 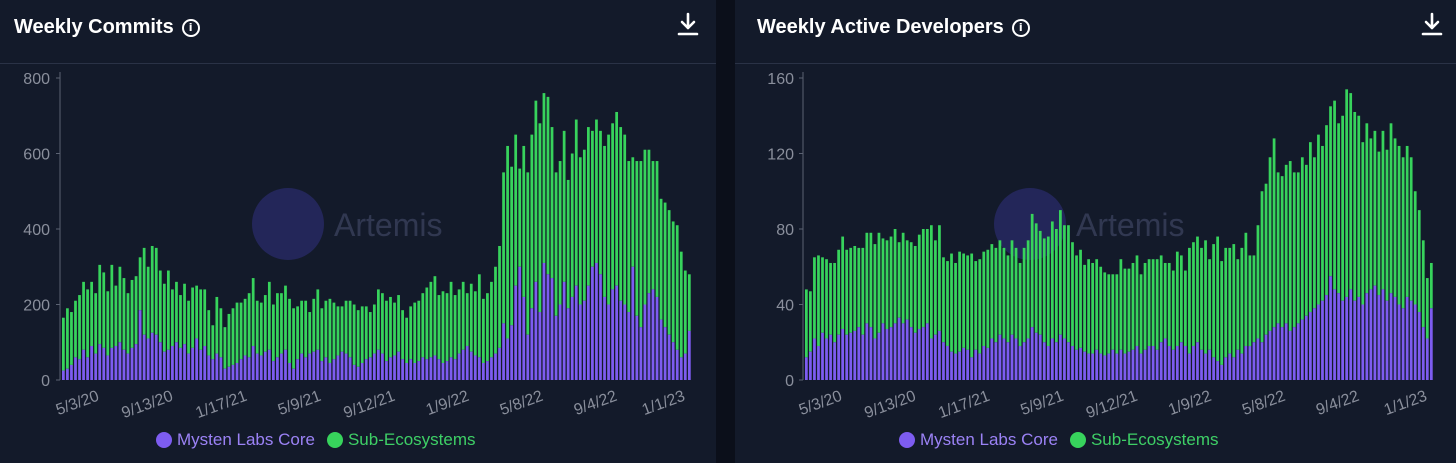 What do you see at coordinates (1059, 440) in the screenshot?
I see `chart-legend: Mysten Labs Core Sub-Ecosystems` at bounding box center [1059, 440].